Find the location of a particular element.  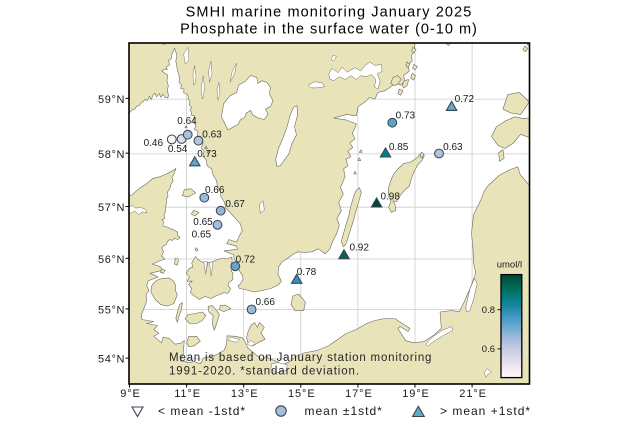

svg-text: 0.67 is located at coordinates (235, 204).